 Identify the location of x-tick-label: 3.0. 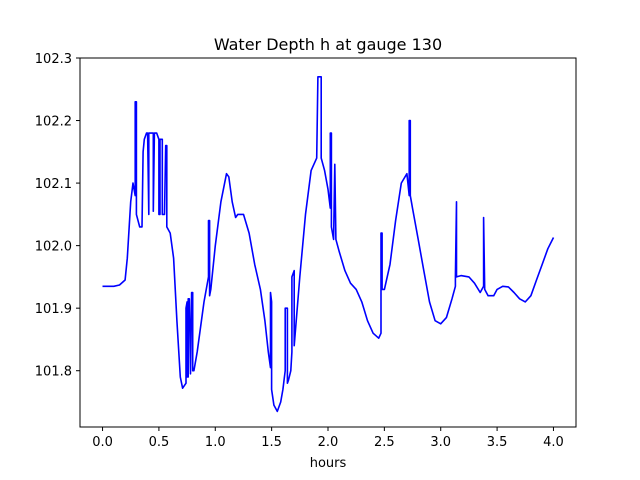
(440, 442).